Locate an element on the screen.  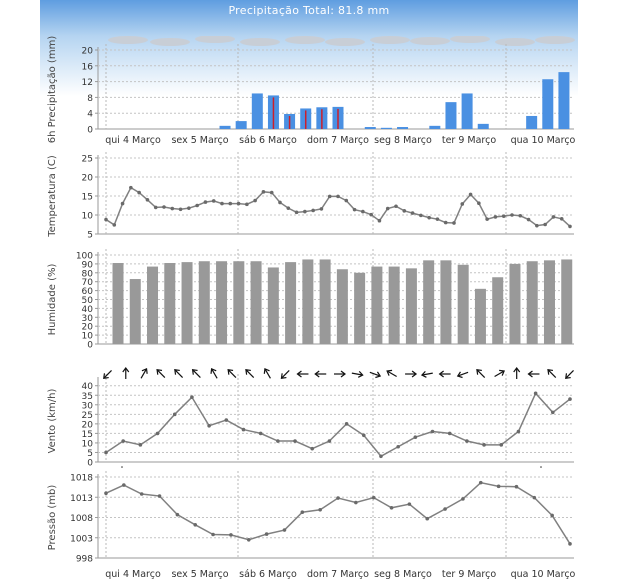
y-tick-label: 0 is located at coordinates (90, 346).